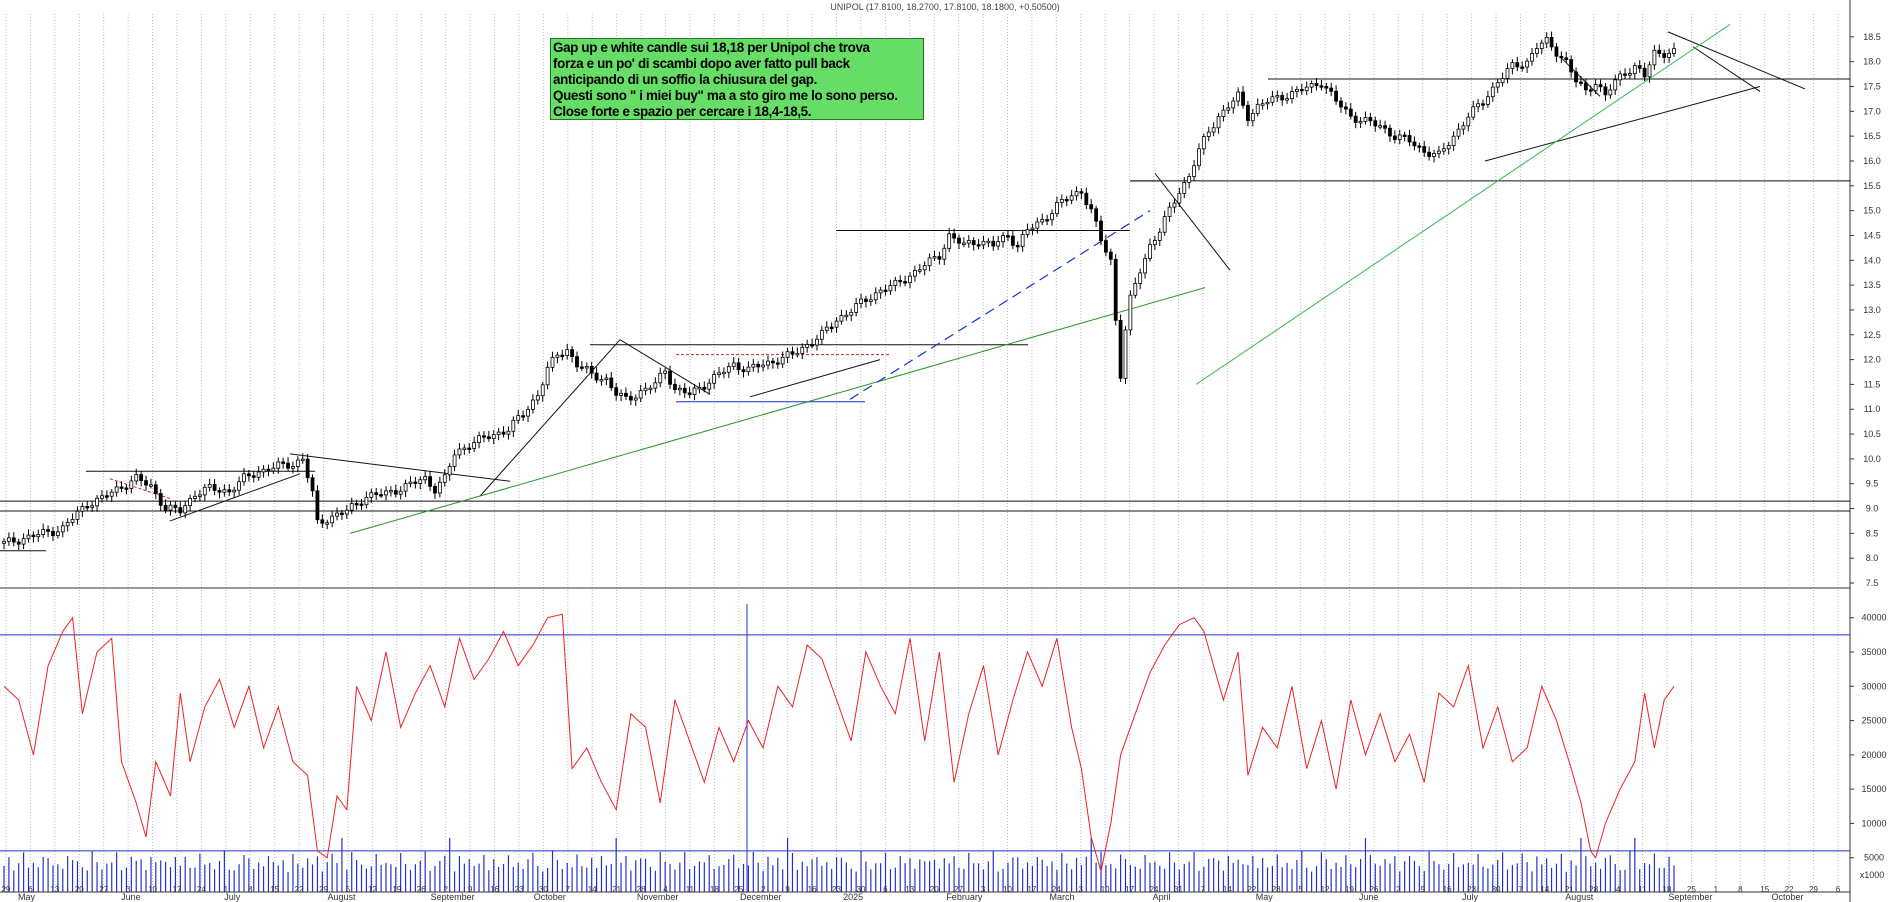 The image size is (1890, 902). What do you see at coordinates (1579, 897) in the screenshot?
I see `month-label: August` at bounding box center [1579, 897].